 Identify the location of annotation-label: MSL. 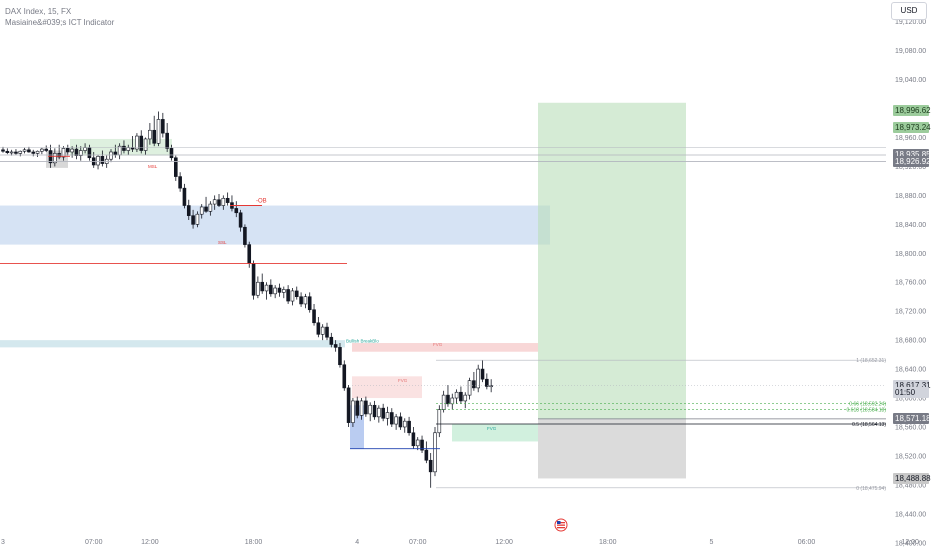
(153, 166).